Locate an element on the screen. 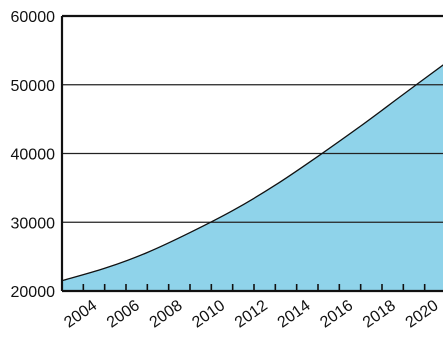  x-tick-label: 2008 is located at coordinates (166, 314).